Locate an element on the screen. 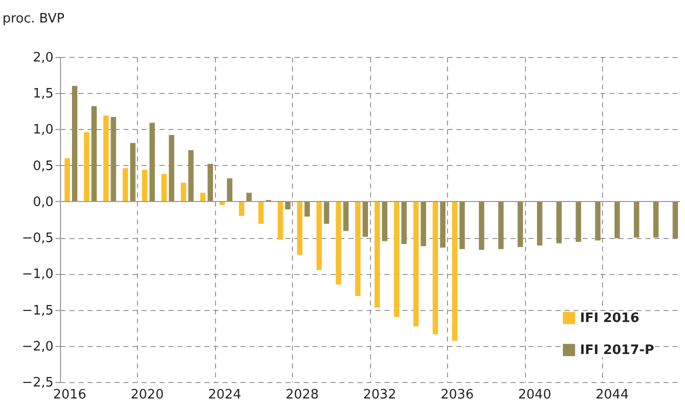 This screenshot has width=685, height=410. y-tick-label: 1,5 is located at coordinates (43, 94).